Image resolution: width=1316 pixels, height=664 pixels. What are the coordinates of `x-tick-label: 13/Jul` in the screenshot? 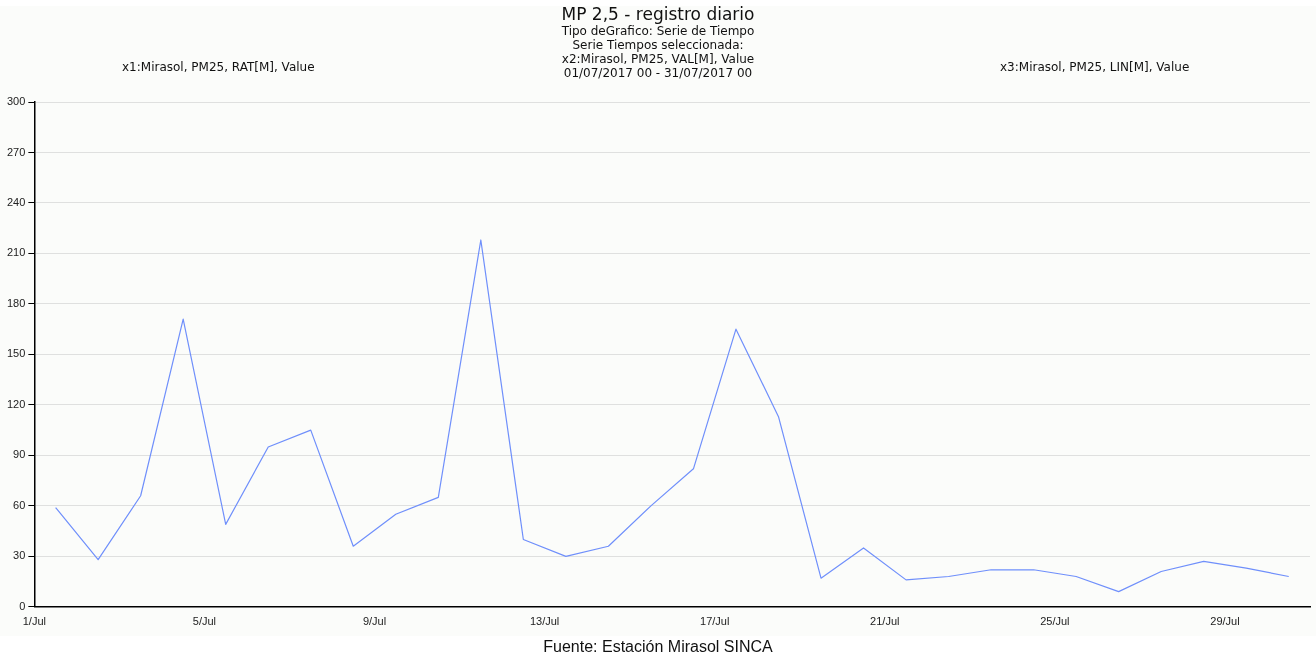 It's located at (544, 621).